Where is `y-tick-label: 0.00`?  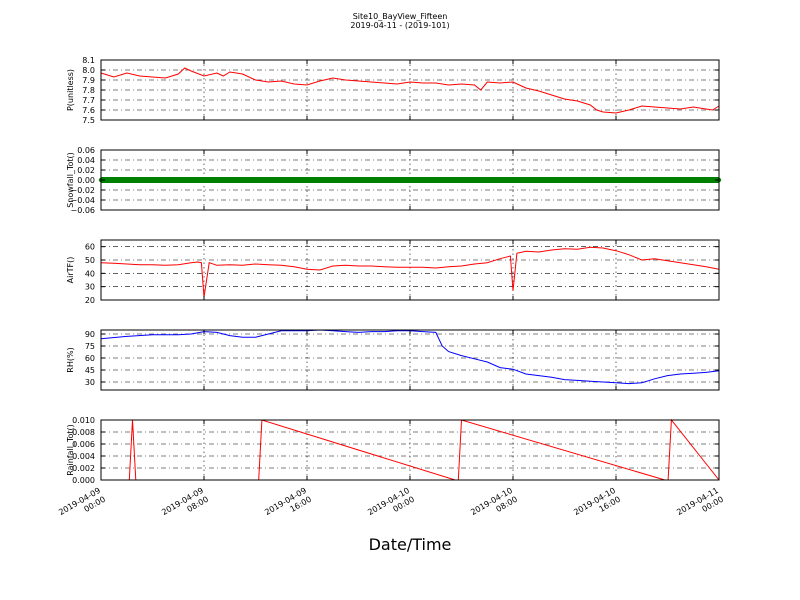 y-tick-label: 0.00 is located at coordinates (86, 180).